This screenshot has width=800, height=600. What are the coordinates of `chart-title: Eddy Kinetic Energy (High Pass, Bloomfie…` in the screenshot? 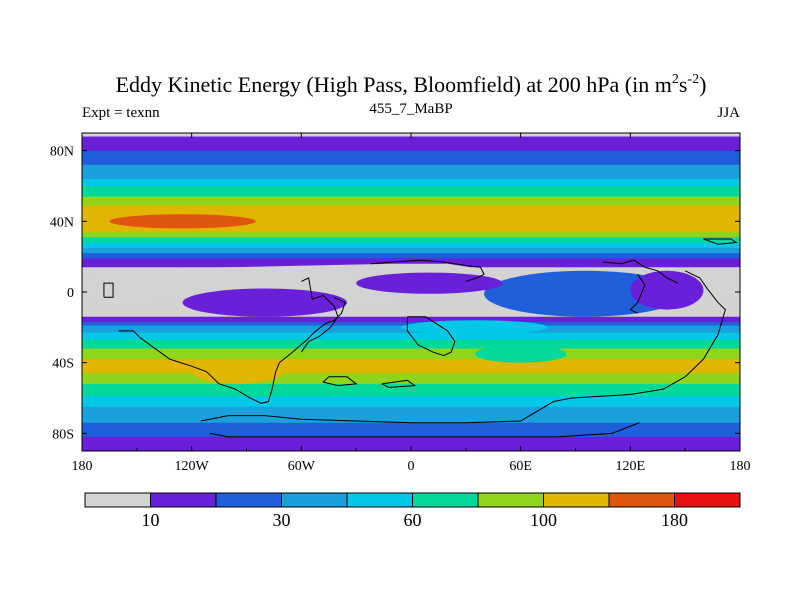 It's located at (411, 84).